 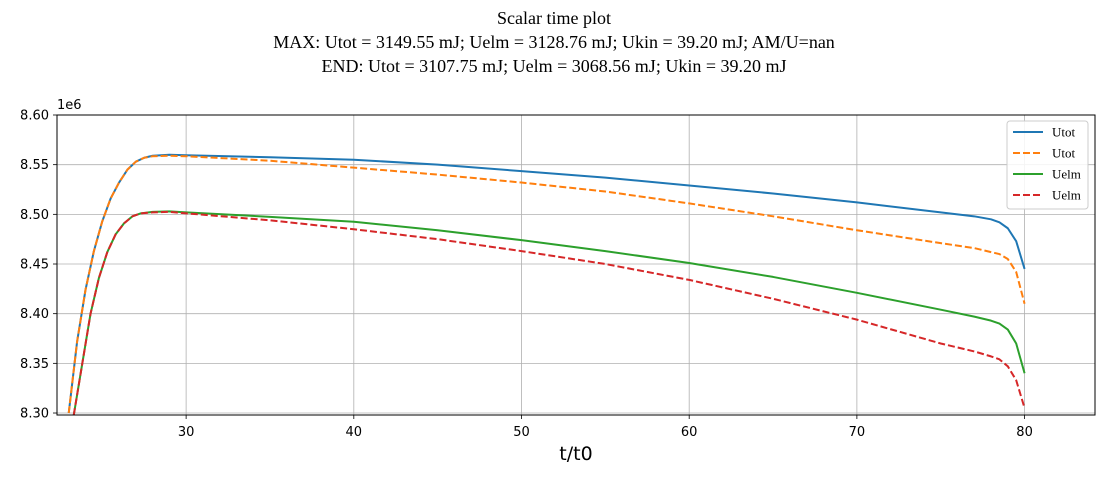 I want to click on legend: Utot Utot Uelm Uelm, so click(x=1047, y=165).